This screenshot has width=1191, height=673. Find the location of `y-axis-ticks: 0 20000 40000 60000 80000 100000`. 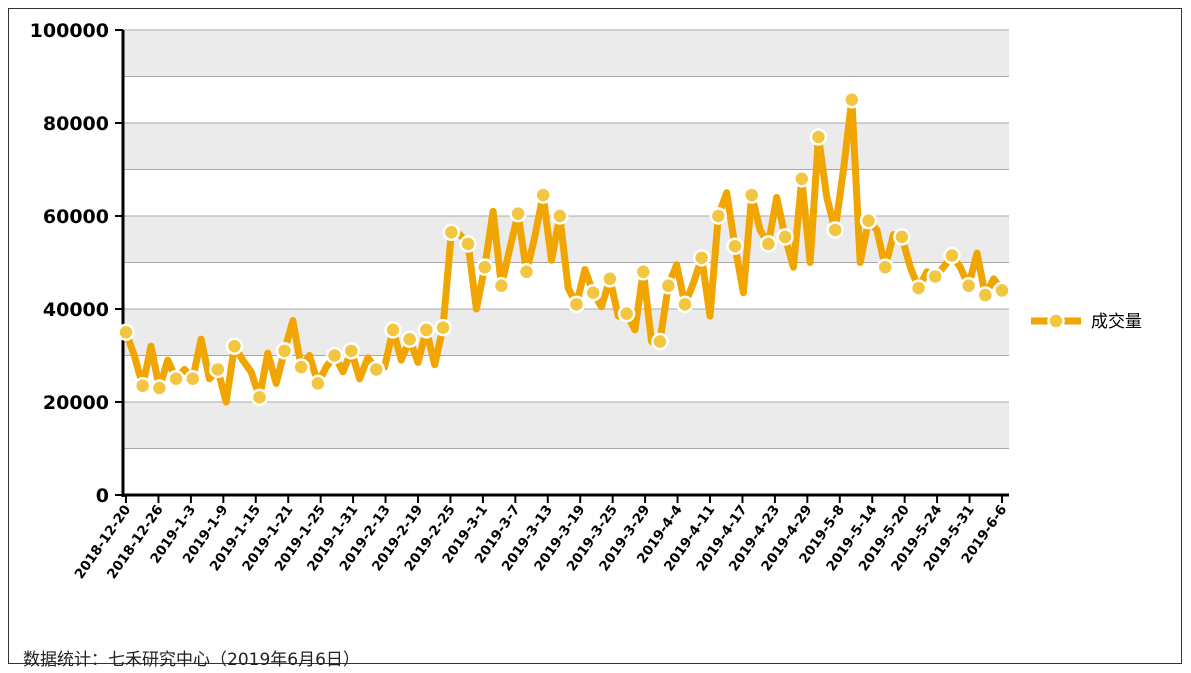

y-axis-ticks: 0 20000 40000 60000 80000 100000 is located at coordinates (76, 263).